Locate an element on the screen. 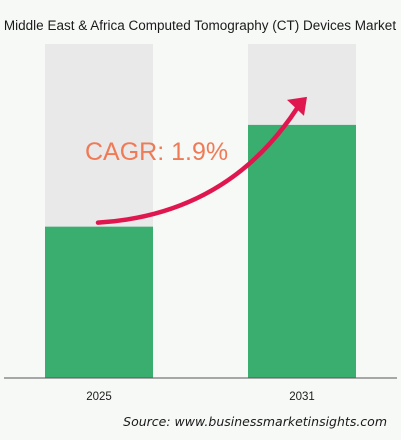 The image size is (401, 440). arrow-shaft is located at coordinates (198, 164).